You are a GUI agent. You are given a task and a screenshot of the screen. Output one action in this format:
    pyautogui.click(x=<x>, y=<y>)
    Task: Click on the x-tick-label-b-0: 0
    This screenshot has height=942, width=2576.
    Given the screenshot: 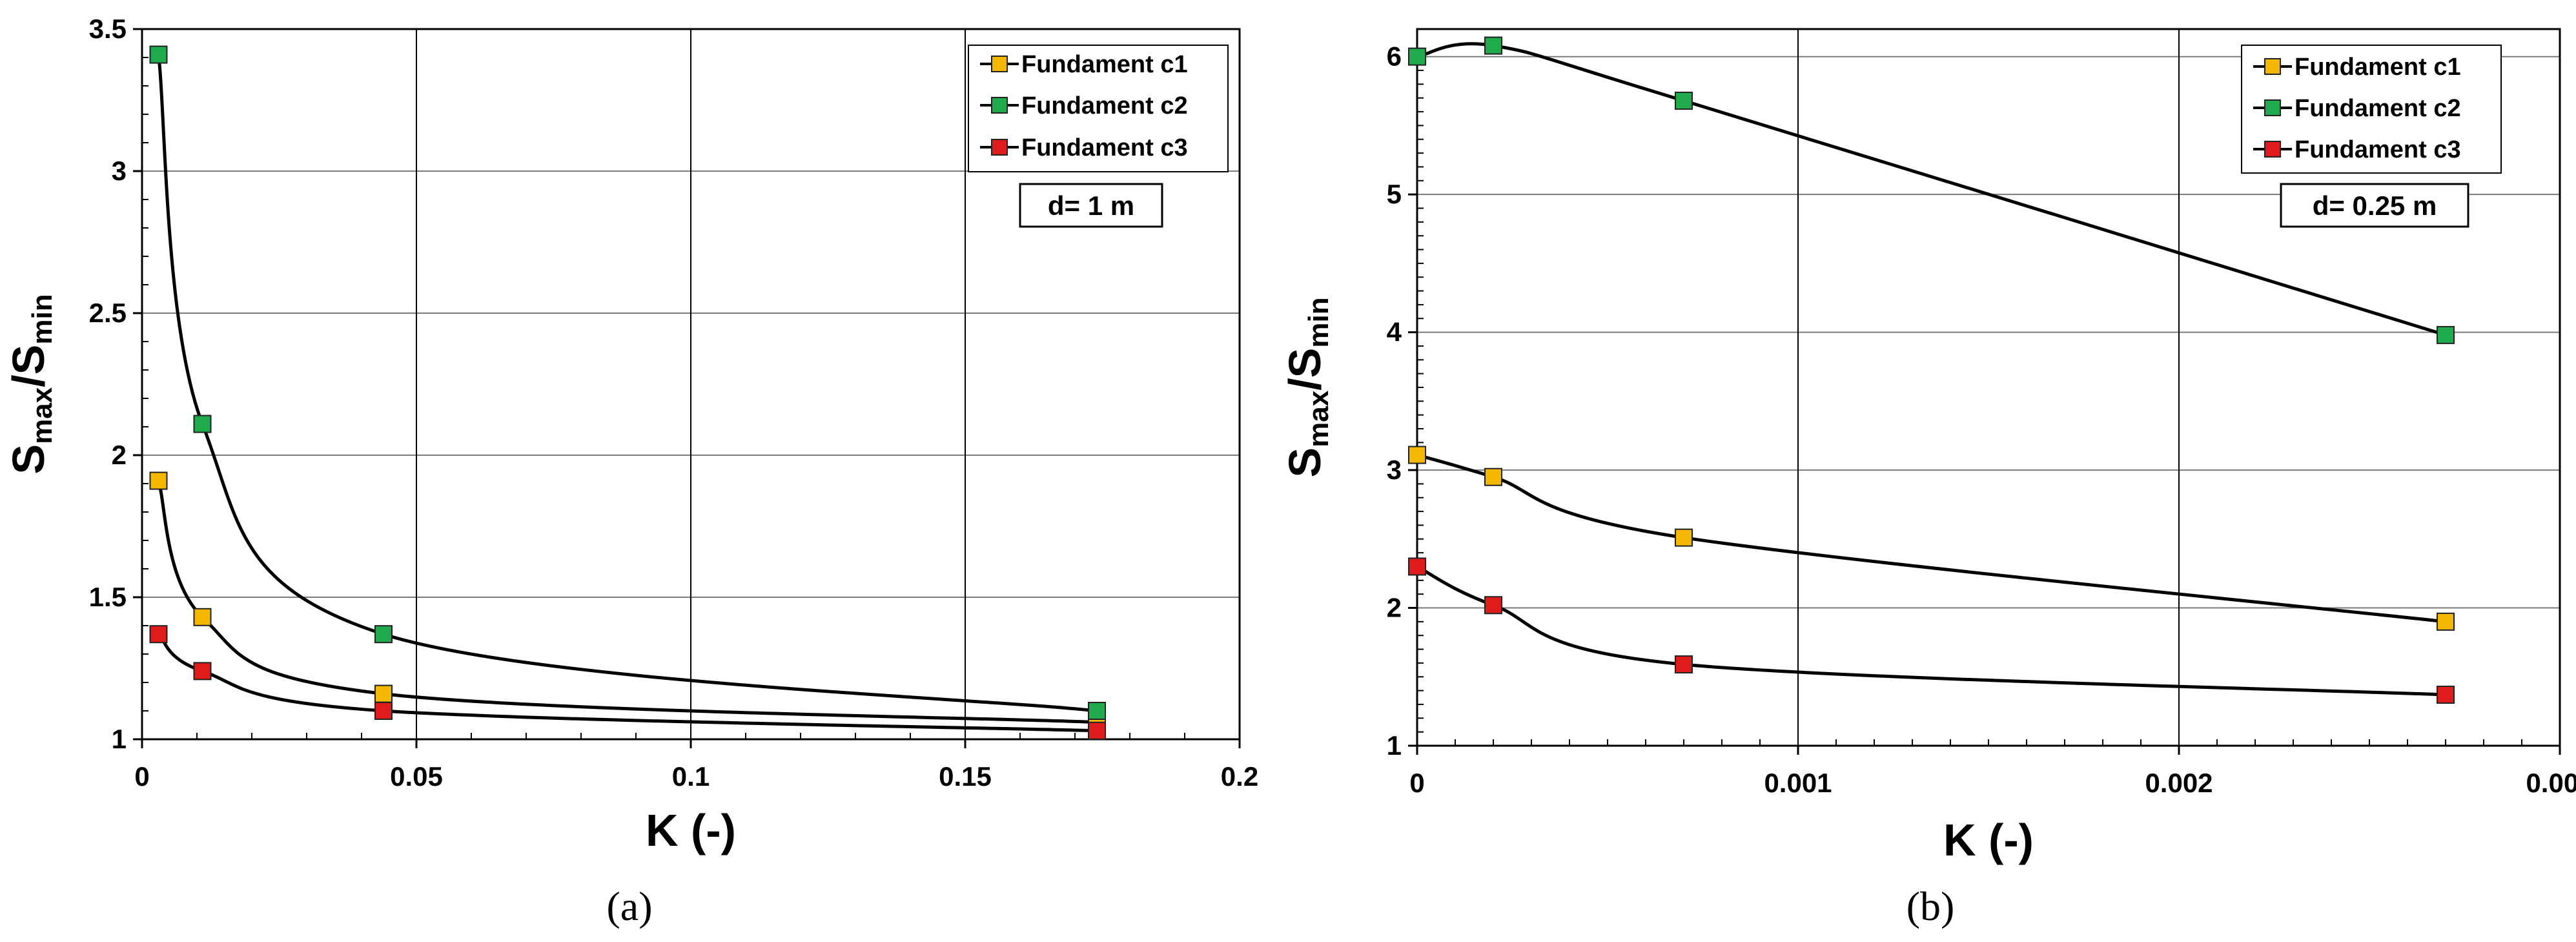 What is the action you would take?
    pyautogui.click(x=1416, y=783)
    